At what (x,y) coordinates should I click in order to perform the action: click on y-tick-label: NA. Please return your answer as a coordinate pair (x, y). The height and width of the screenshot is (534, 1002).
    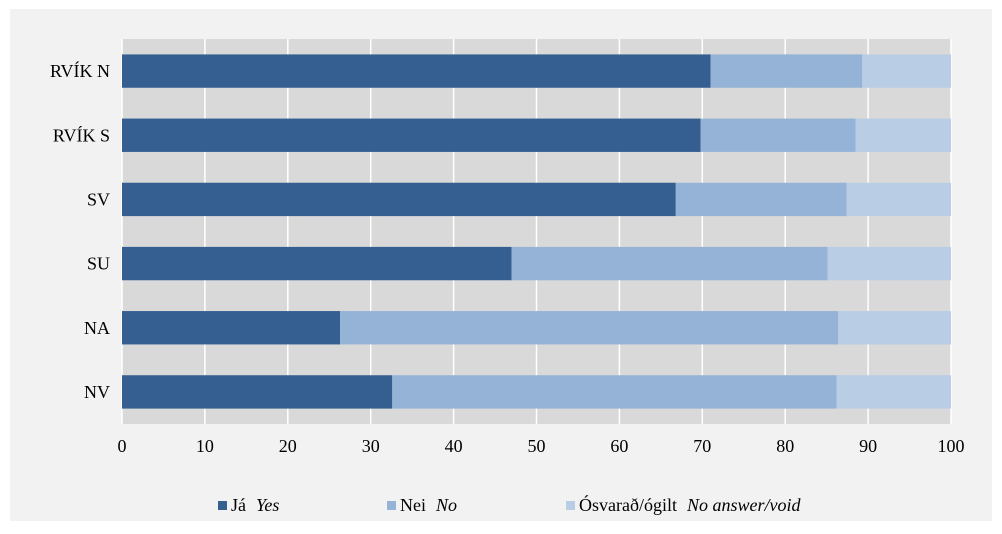
    Looking at the image, I should click on (97, 328).